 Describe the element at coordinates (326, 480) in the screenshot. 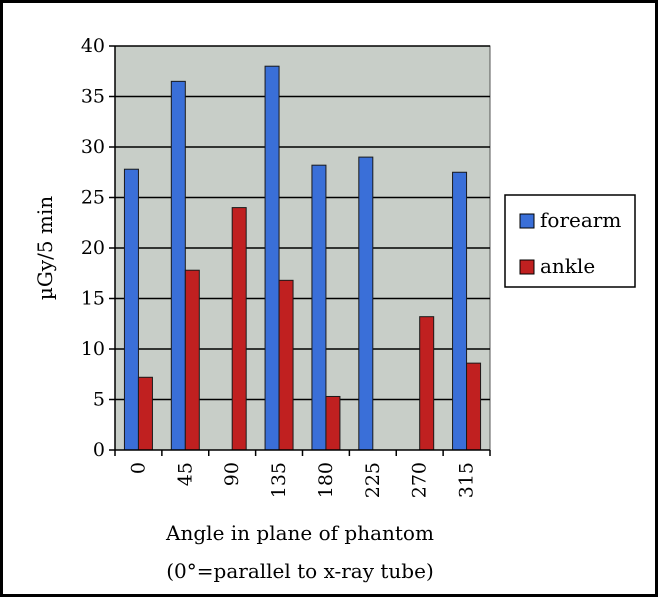

I see `x-tick-label: 180` at that location.